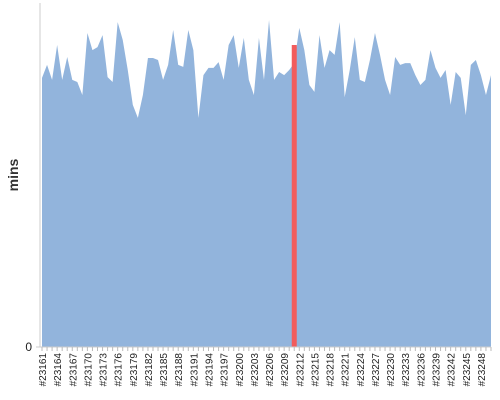  What do you see at coordinates (225, 370) in the screenshot?
I see `x-tick-label: #23197` at bounding box center [225, 370].